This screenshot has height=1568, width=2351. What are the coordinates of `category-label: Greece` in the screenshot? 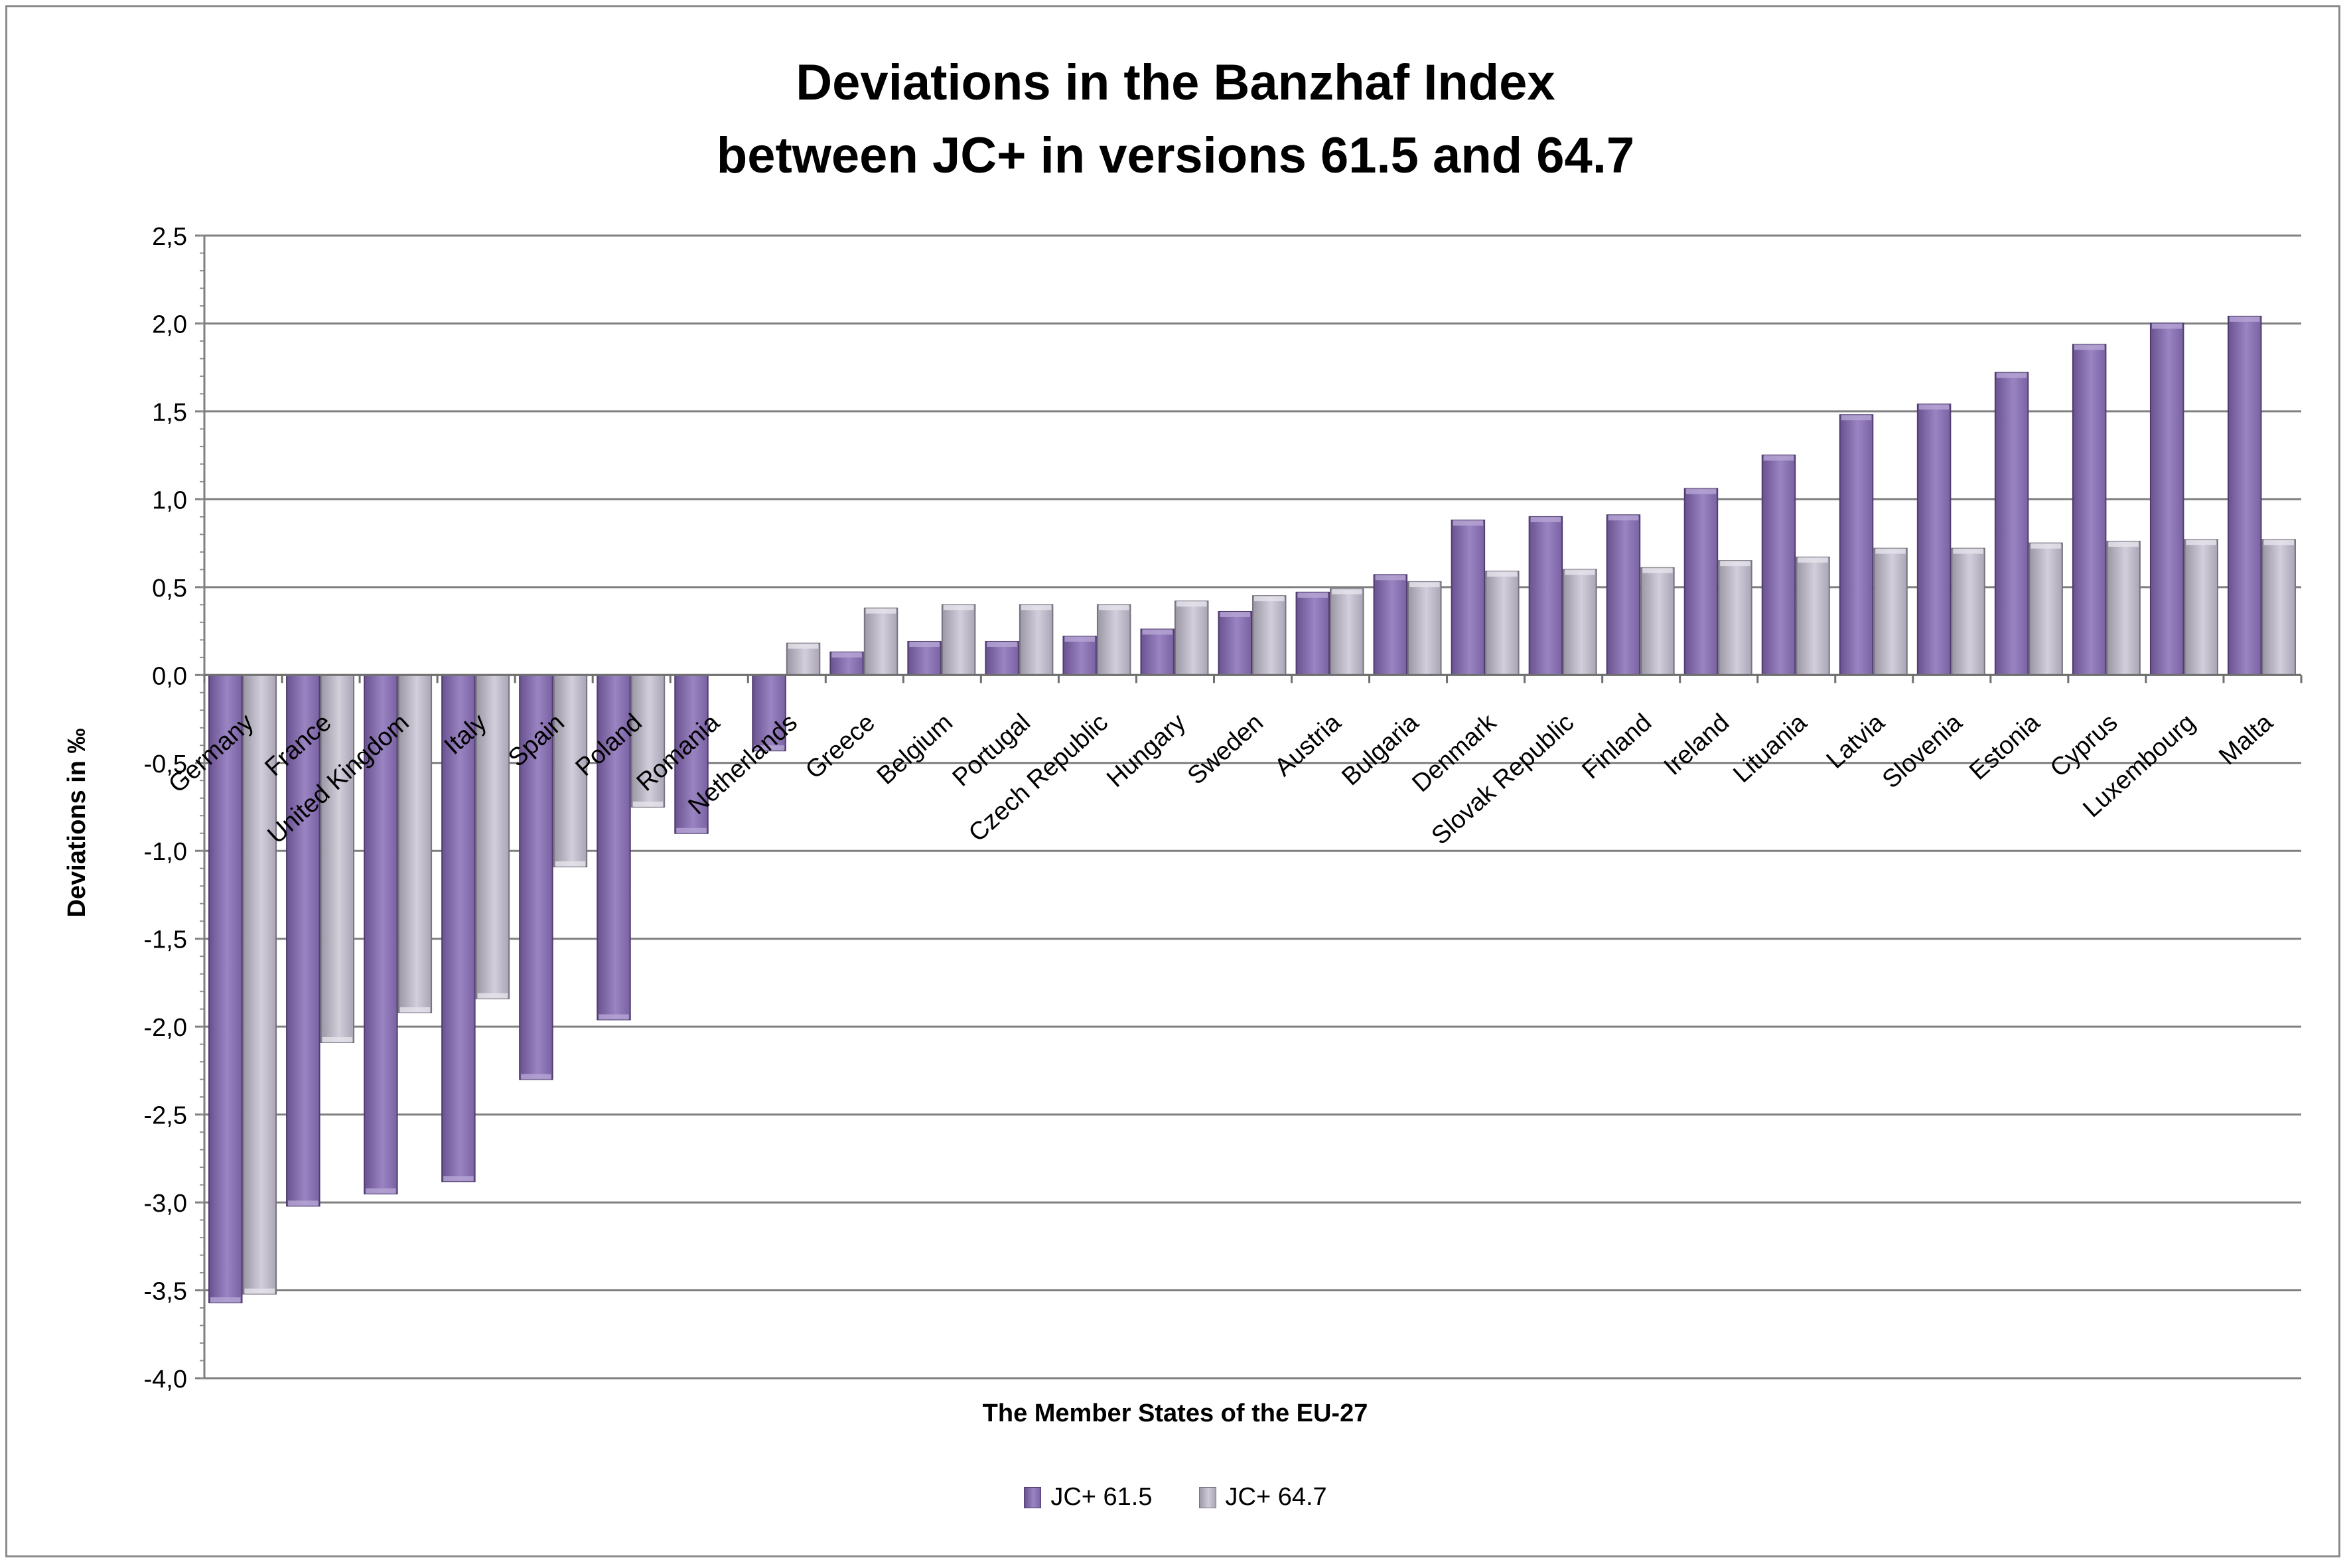 It's located at (841, 747).